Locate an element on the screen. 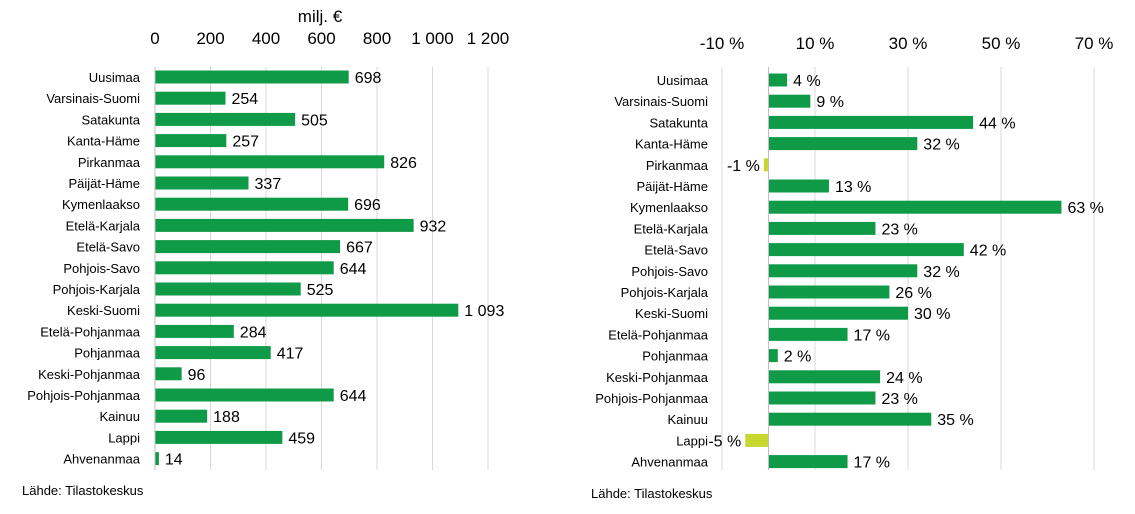 The image size is (1135, 514). right-category-label: Etelä-Savo is located at coordinates (676, 250).